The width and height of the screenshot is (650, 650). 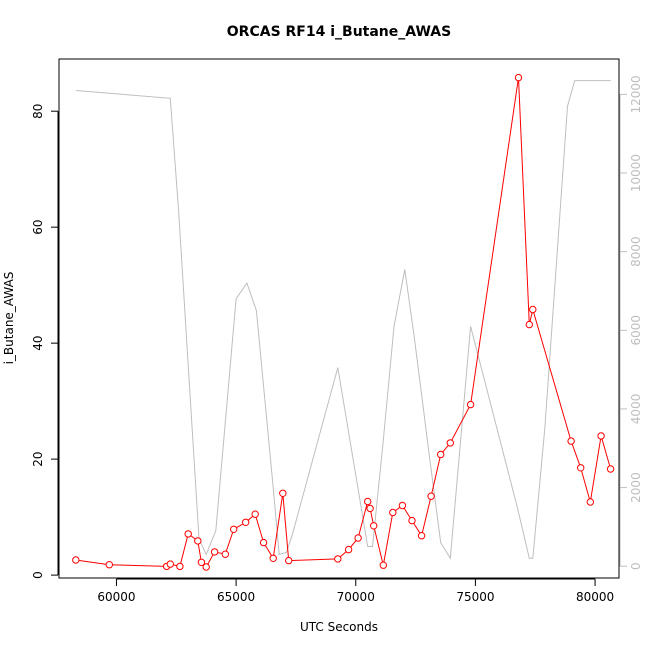 I want to click on y2-tick-label: 4000, so click(x=636, y=409).